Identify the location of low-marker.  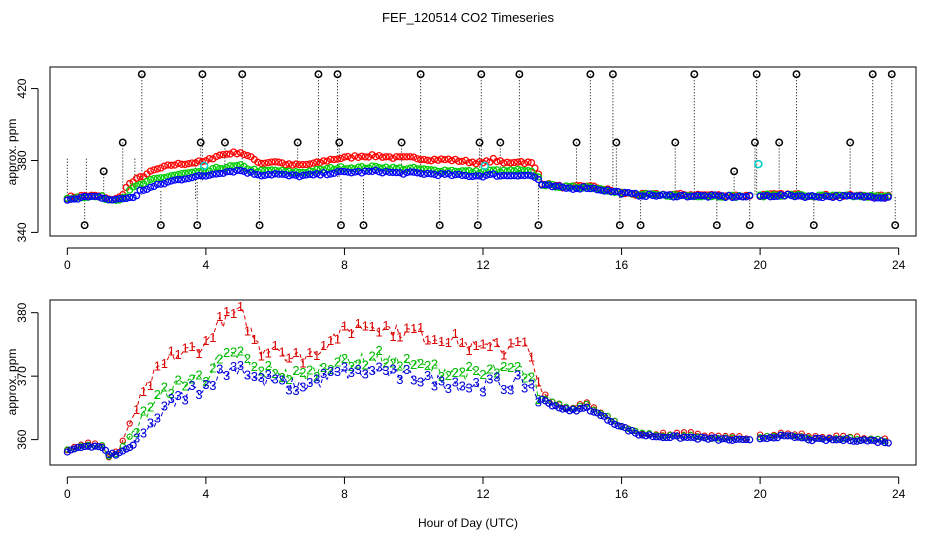
(439, 225).